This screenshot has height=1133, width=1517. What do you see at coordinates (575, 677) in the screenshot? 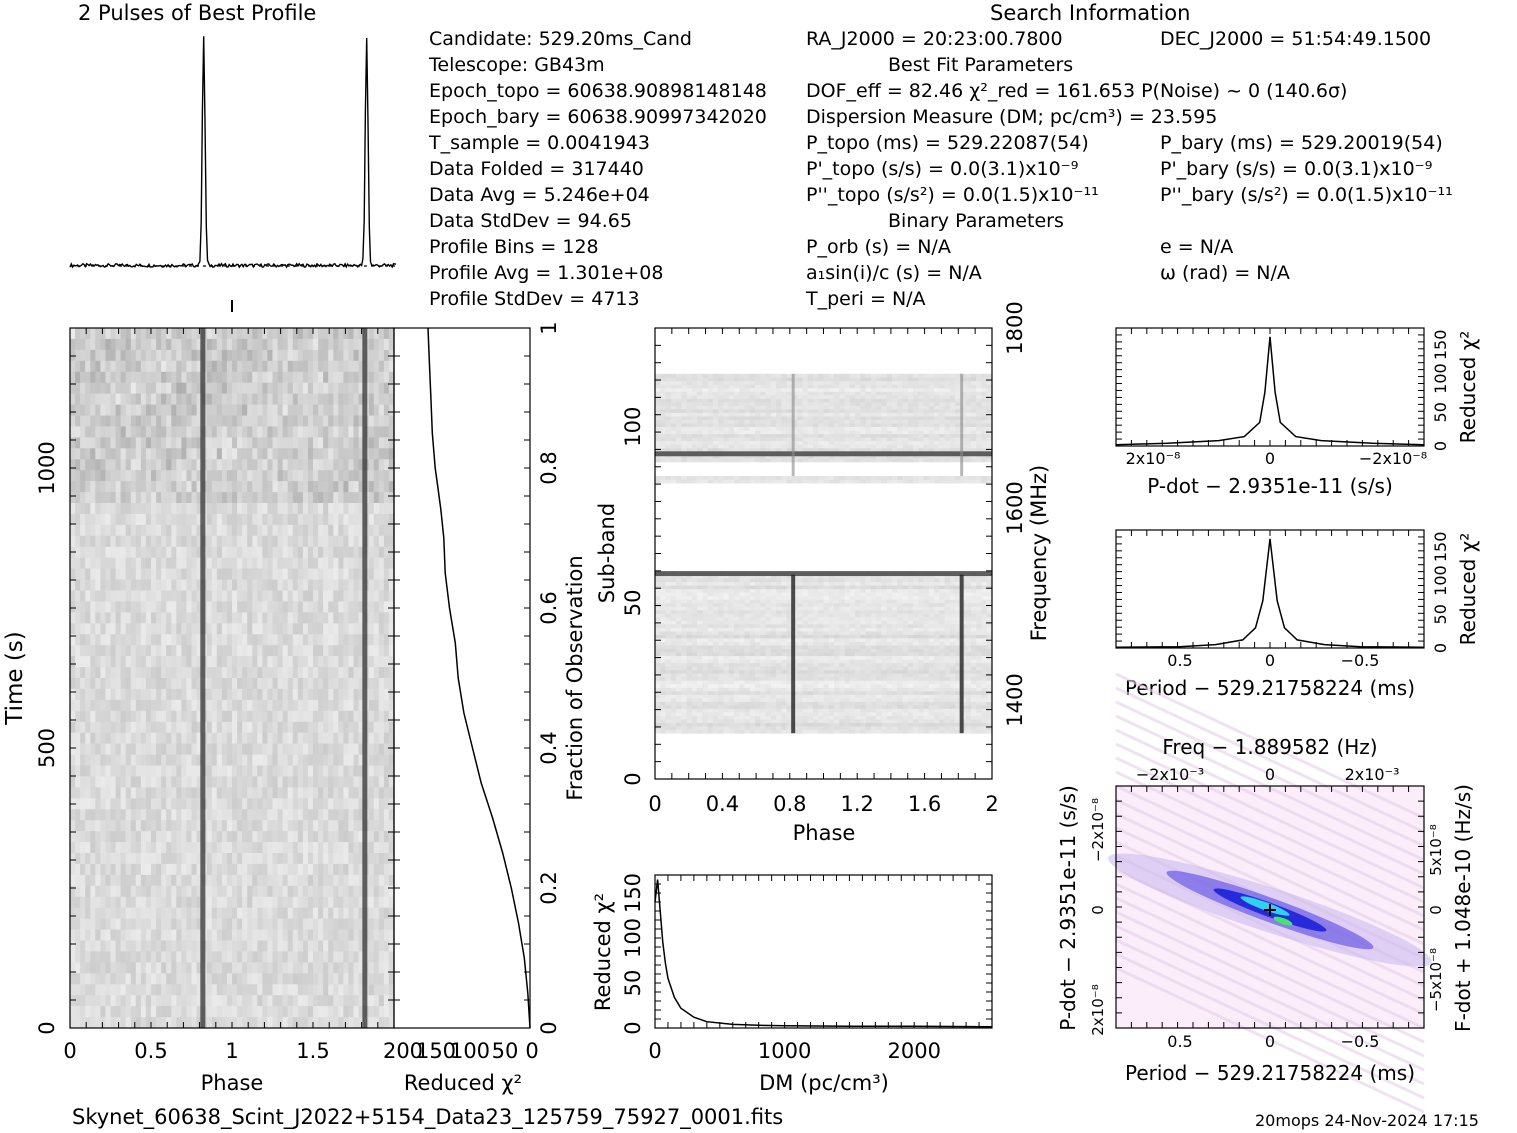
I see `y-axis-label: Fraction of Observation` at bounding box center [575, 677].